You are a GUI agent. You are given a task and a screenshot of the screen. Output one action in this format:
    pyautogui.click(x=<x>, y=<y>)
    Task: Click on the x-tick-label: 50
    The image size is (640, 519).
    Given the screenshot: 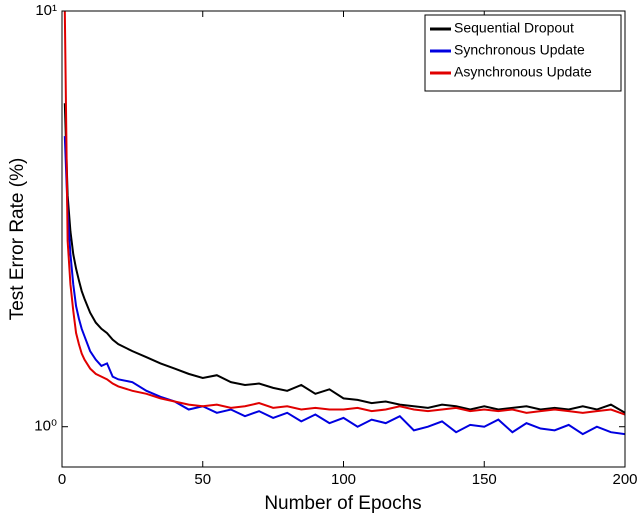 What is the action you would take?
    pyautogui.click(x=202, y=479)
    